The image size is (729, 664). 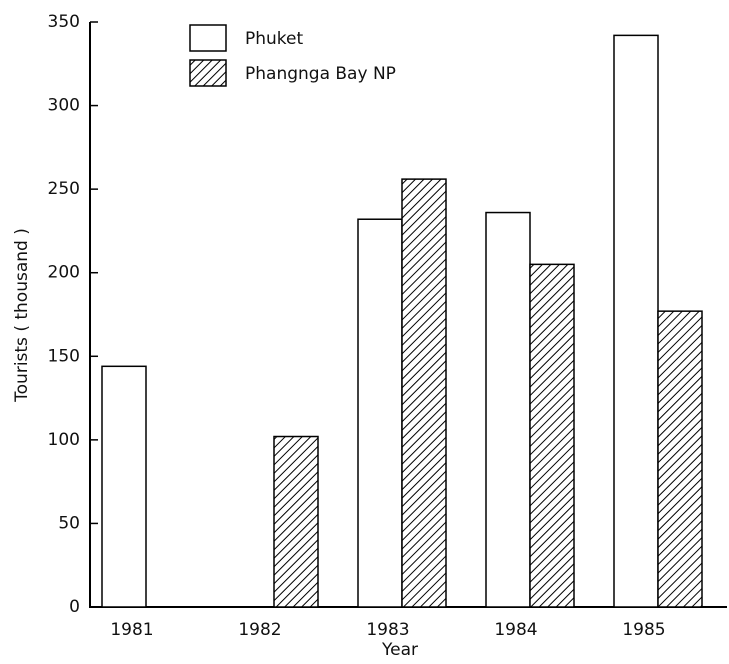 What do you see at coordinates (643, 630) in the screenshot?
I see `x-tick-label: 1985` at bounding box center [643, 630].